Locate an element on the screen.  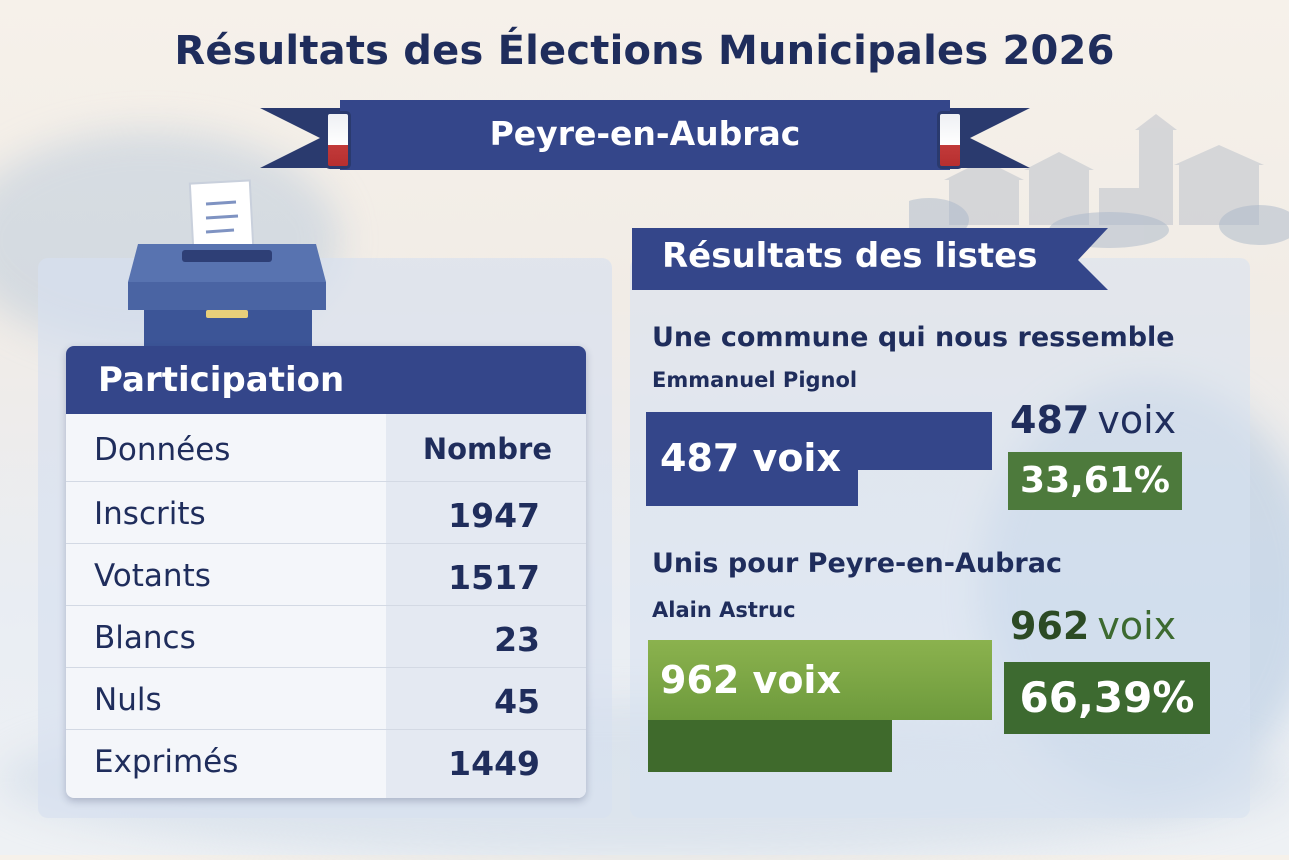
flag-right-icon is located at coordinates (950, 140).